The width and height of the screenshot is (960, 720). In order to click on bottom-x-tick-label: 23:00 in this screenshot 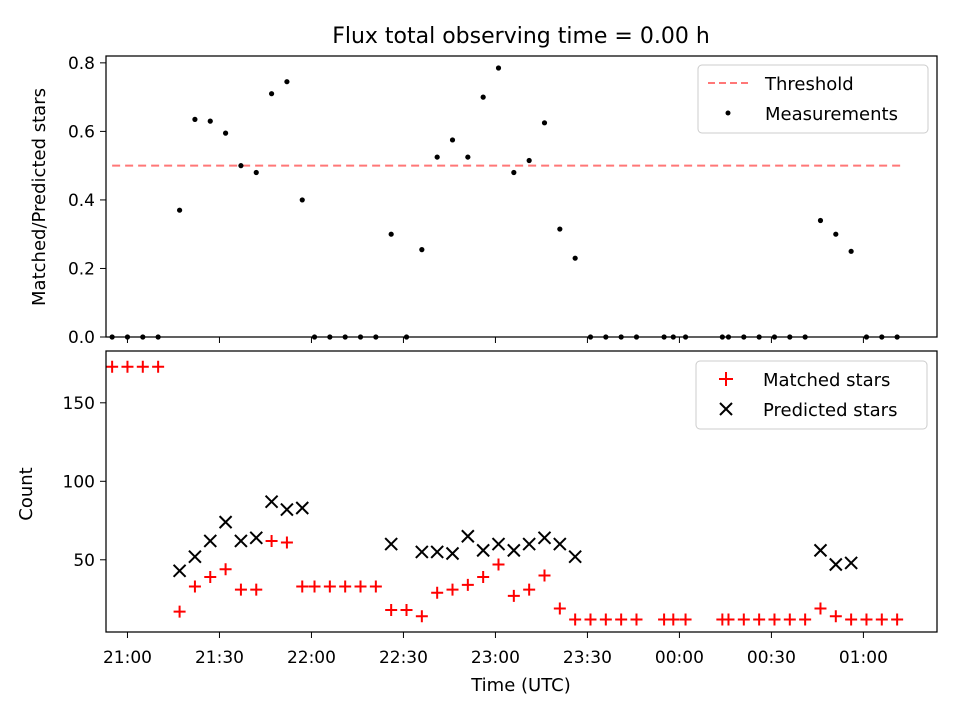, I will do `click(495, 658)`.